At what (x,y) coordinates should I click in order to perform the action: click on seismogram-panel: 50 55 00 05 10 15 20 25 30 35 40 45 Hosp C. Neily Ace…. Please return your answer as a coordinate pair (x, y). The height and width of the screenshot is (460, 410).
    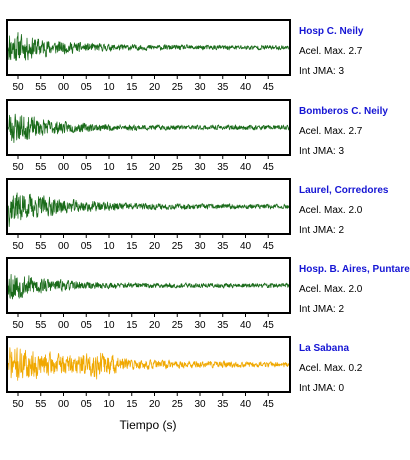
    Looking at the image, I should click on (185, 56).